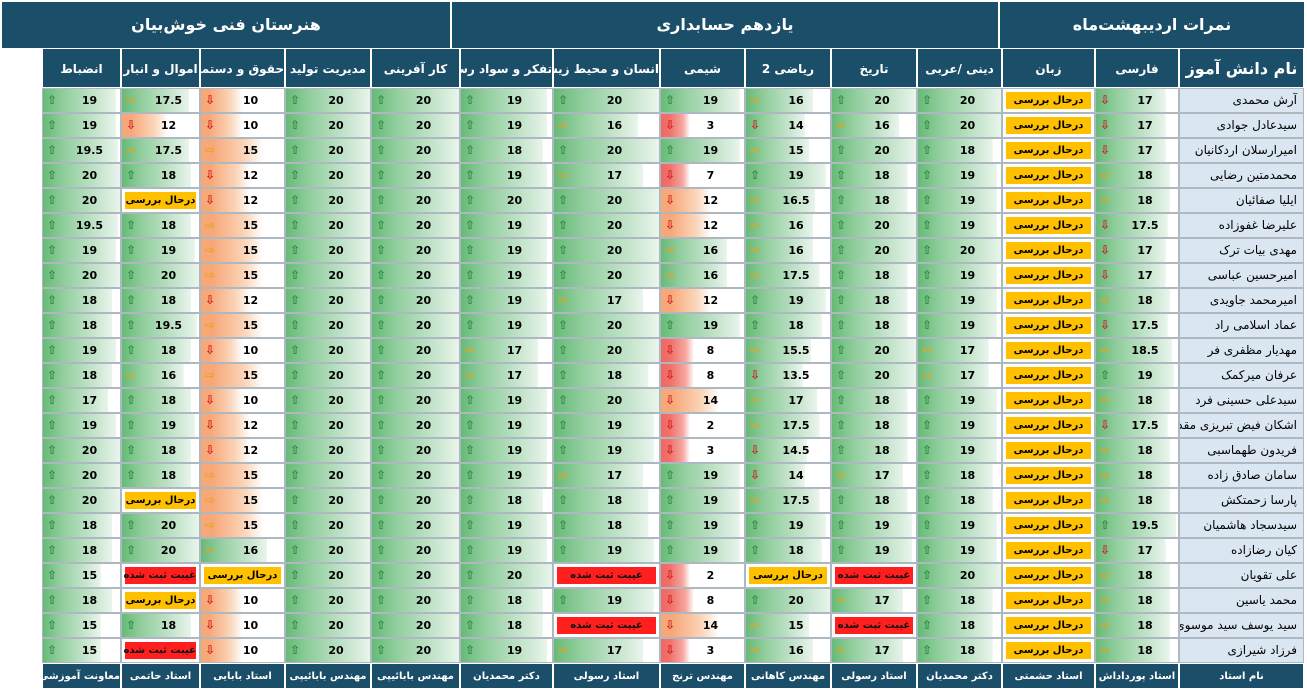  I want to click on grade-cell-enzebat: ⇧ 15, so click(81, 650).